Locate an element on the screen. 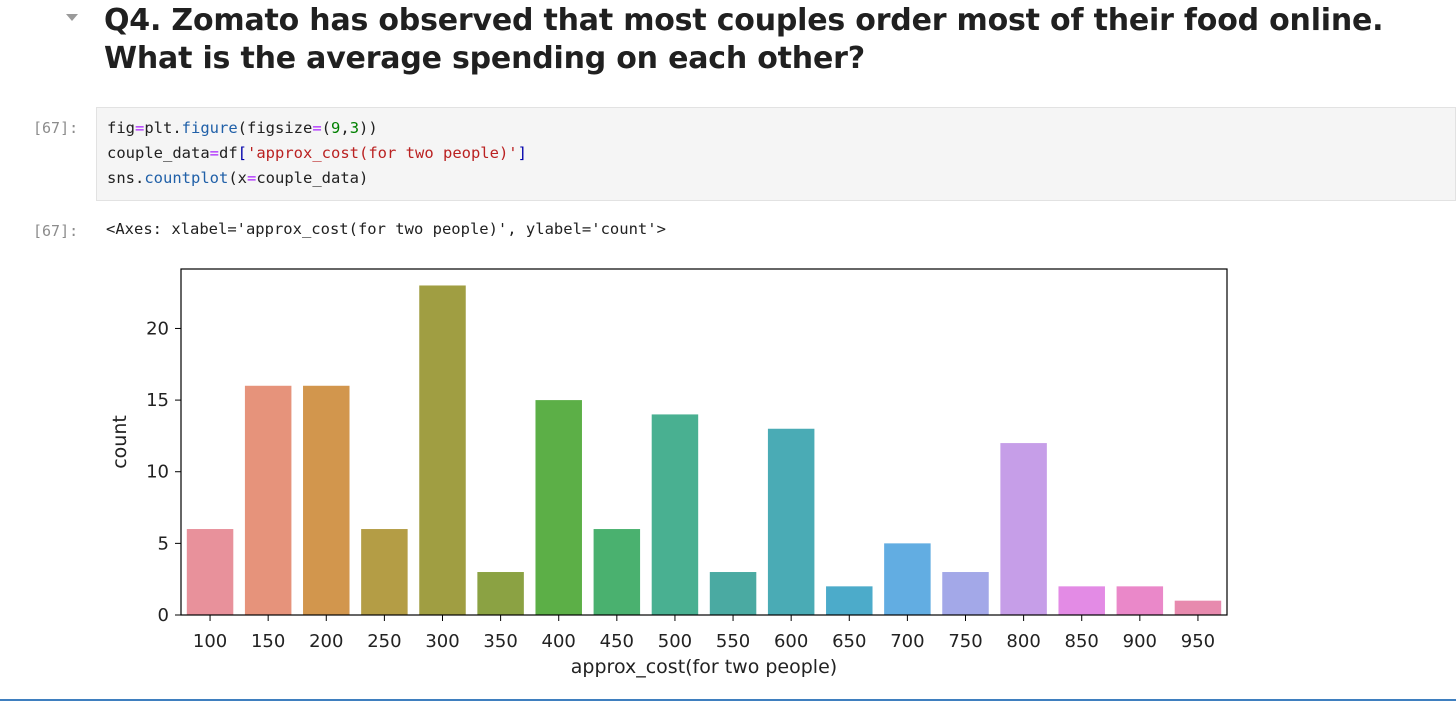 This screenshot has height=704, width=1456. code-token: [ is located at coordinates (242, 153).